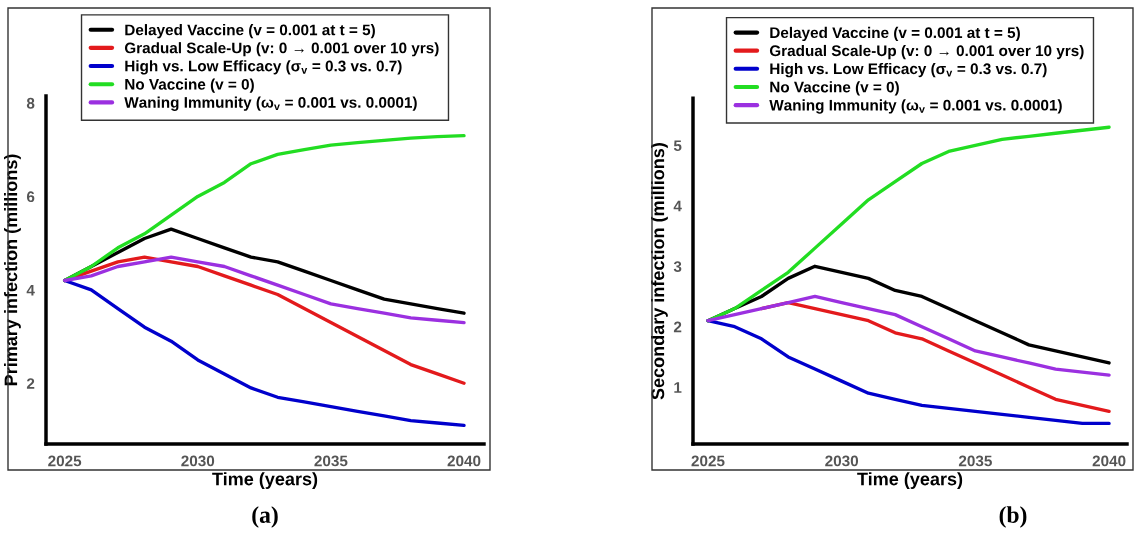  What do you see at coordinates (659, 271) in the screenshot?
I see `y-axis-title: Secondary infection (millions)` at bounding box center [659, 271].